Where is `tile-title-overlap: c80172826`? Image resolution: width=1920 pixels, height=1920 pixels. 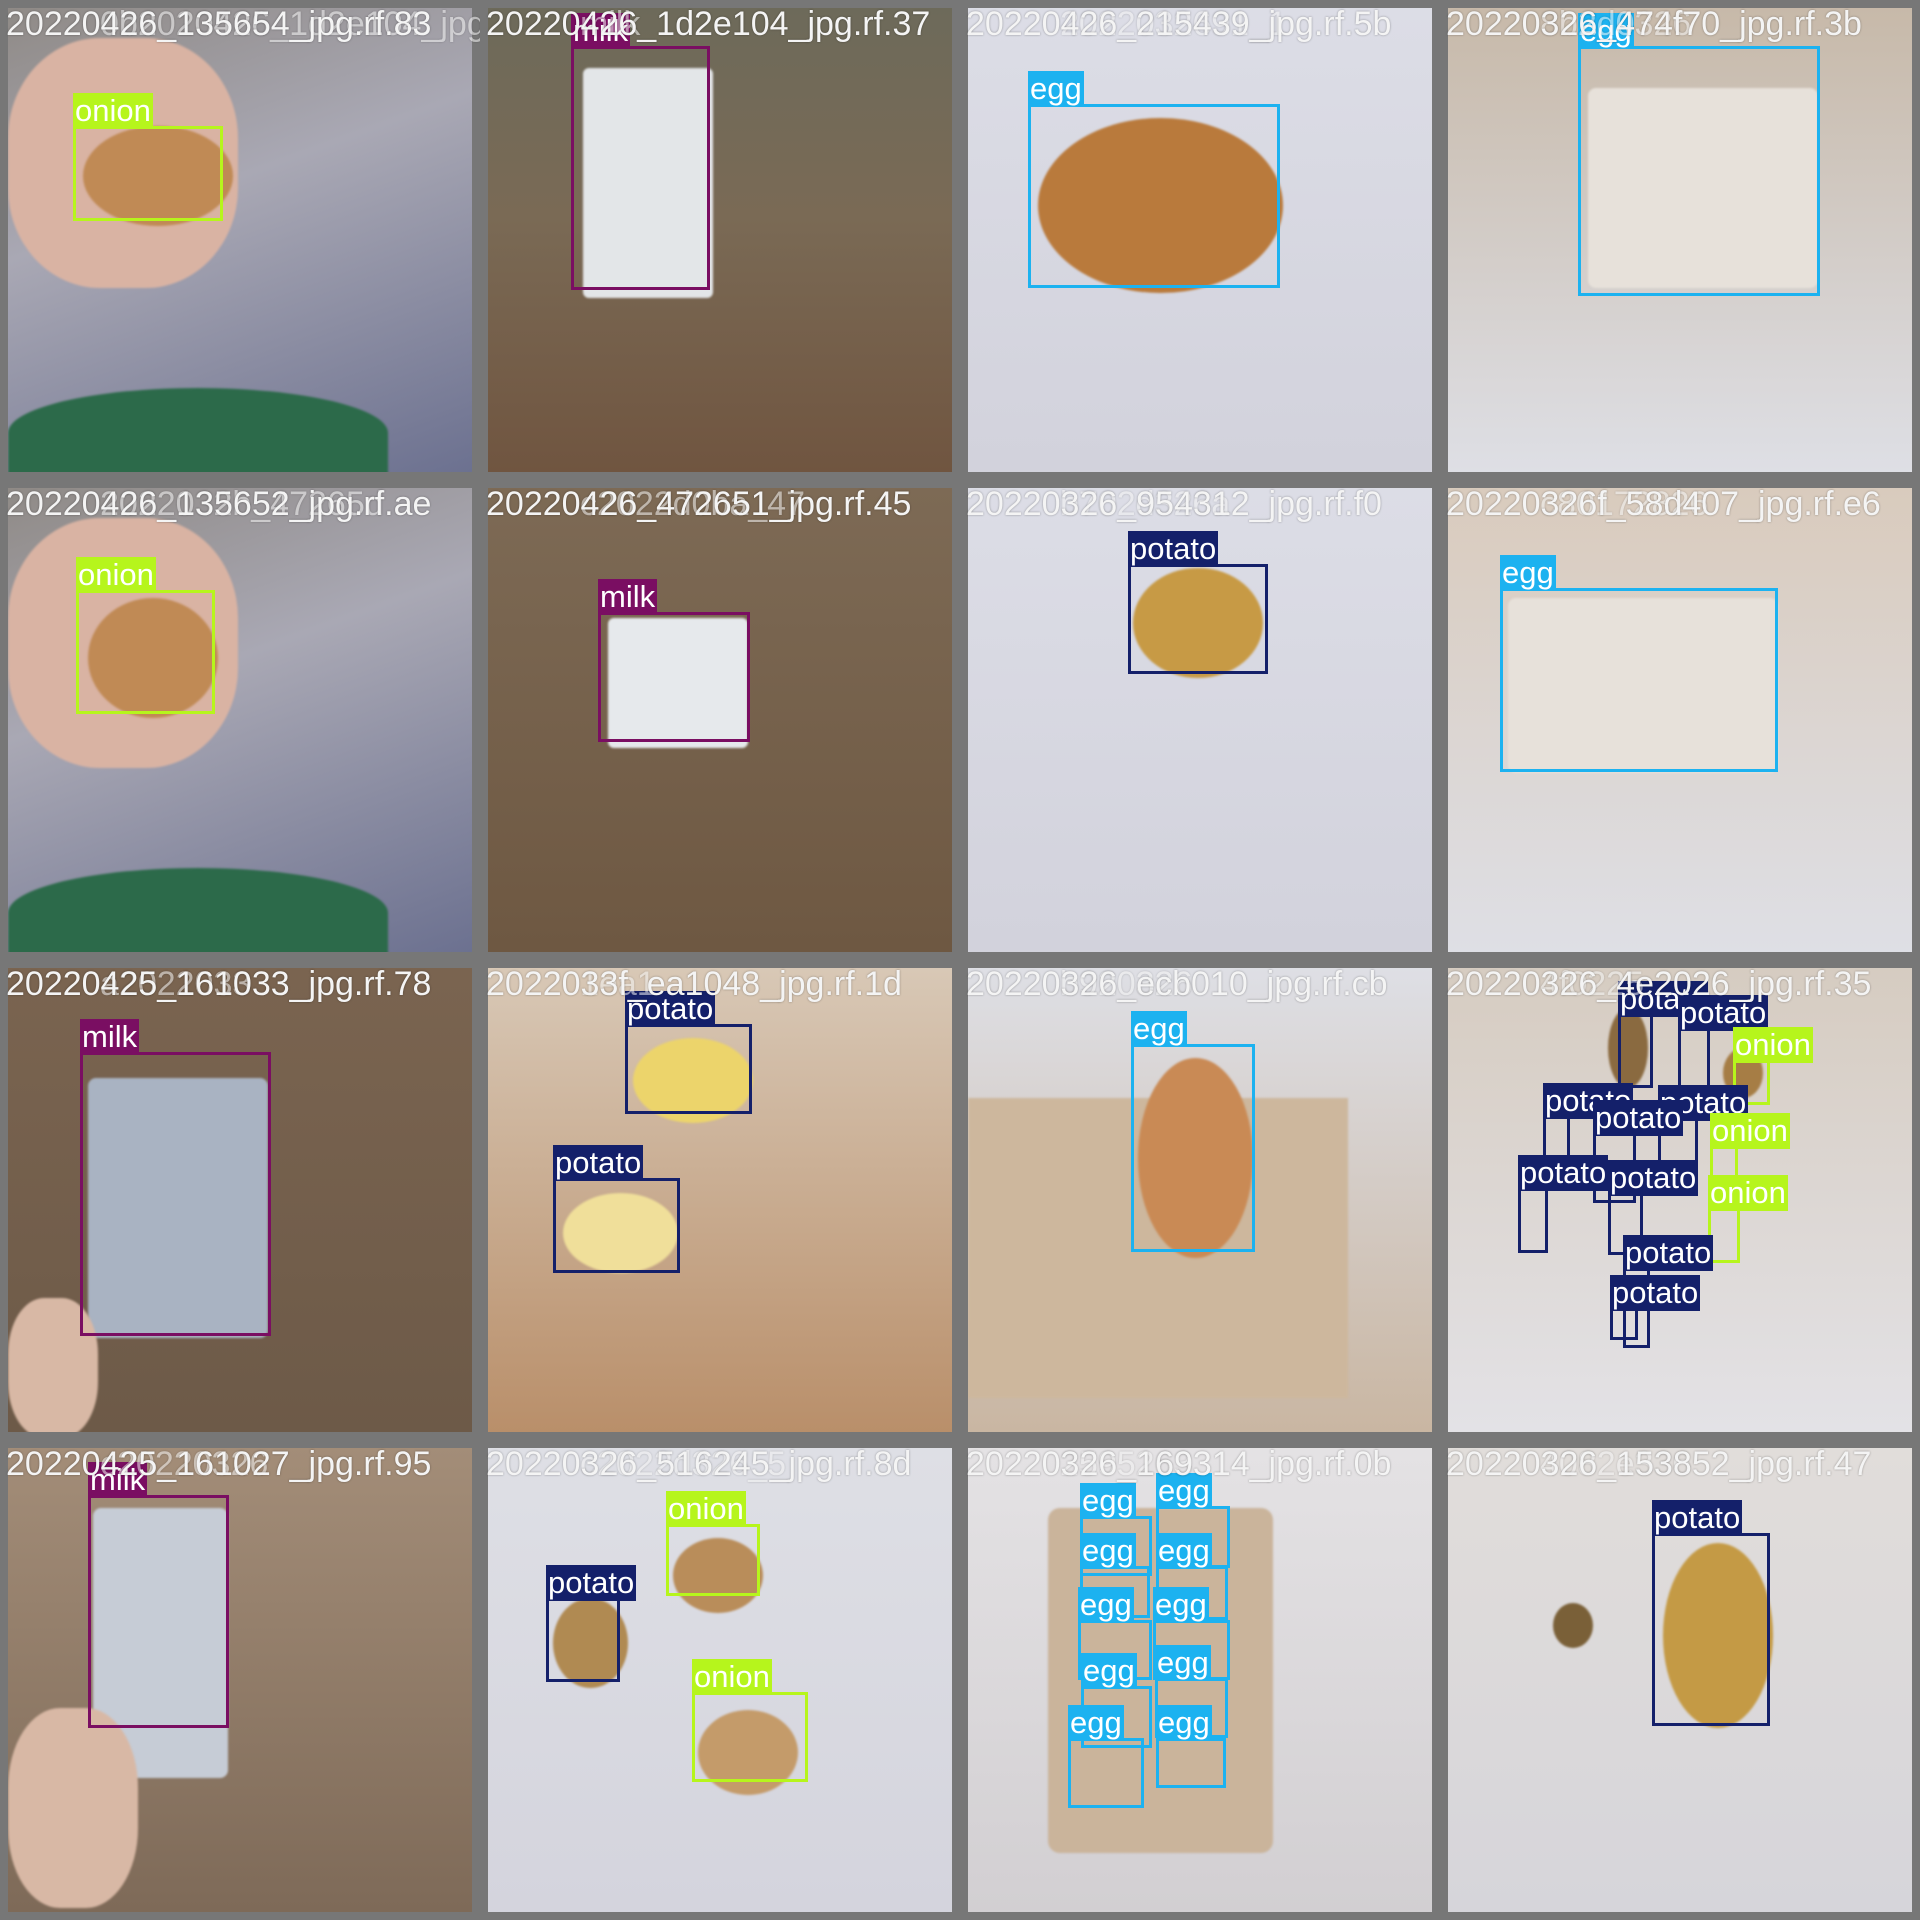 tile-title-overlap: c80172826 is located at coordinates (1624, 504).